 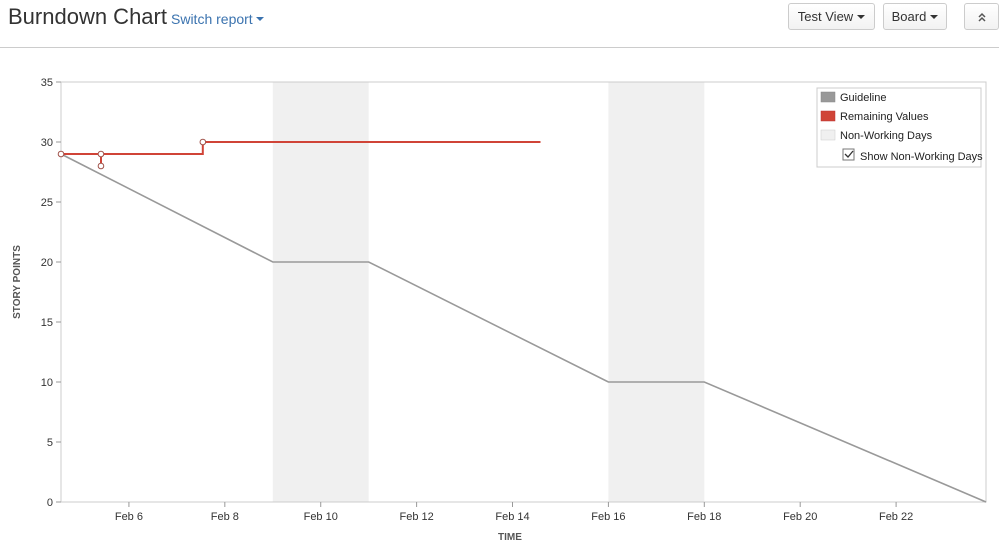 What do you see at coordinates (225, 517) in the screenshot?
I see `x-tick-label: Feb 8` at bounding box center [225, 517].